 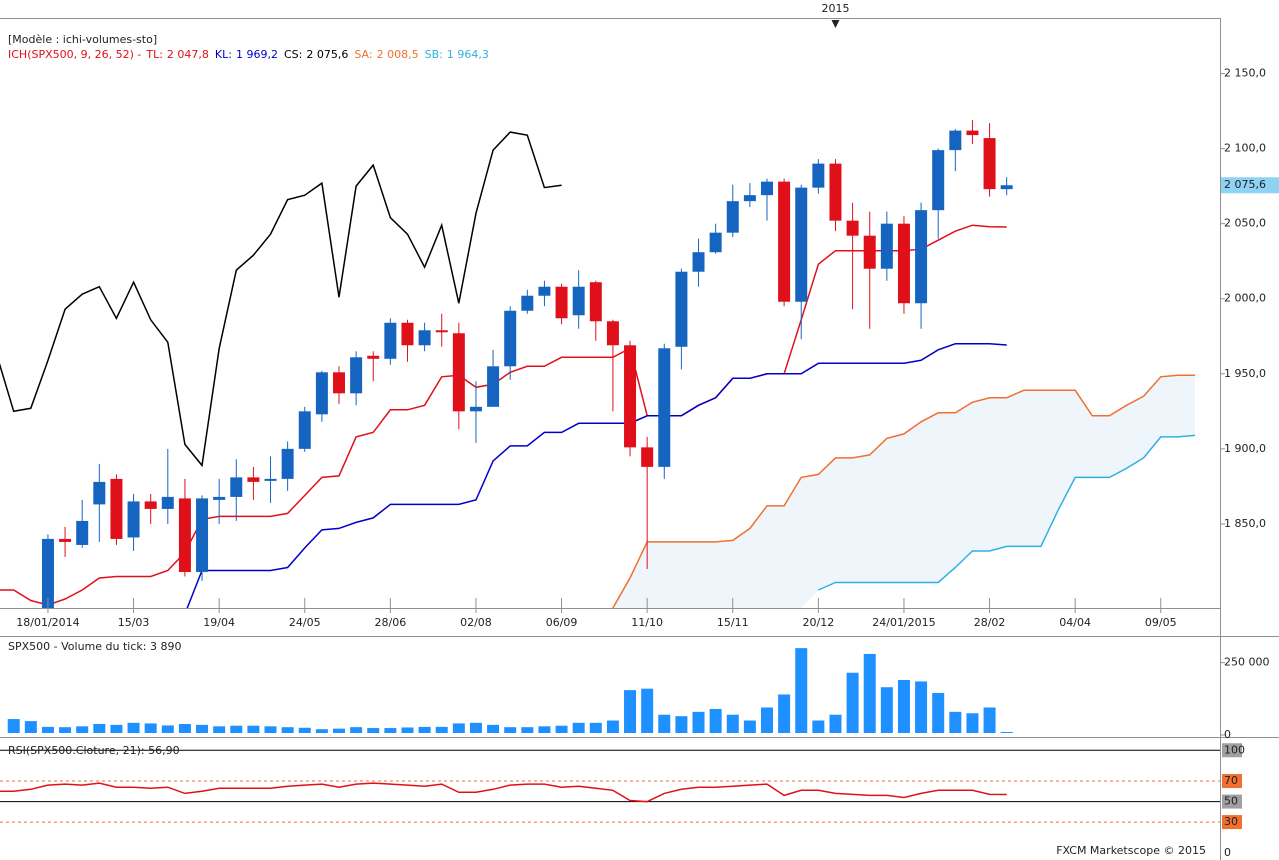 I want to click on indicator-line, so click(x=1007, y=512).